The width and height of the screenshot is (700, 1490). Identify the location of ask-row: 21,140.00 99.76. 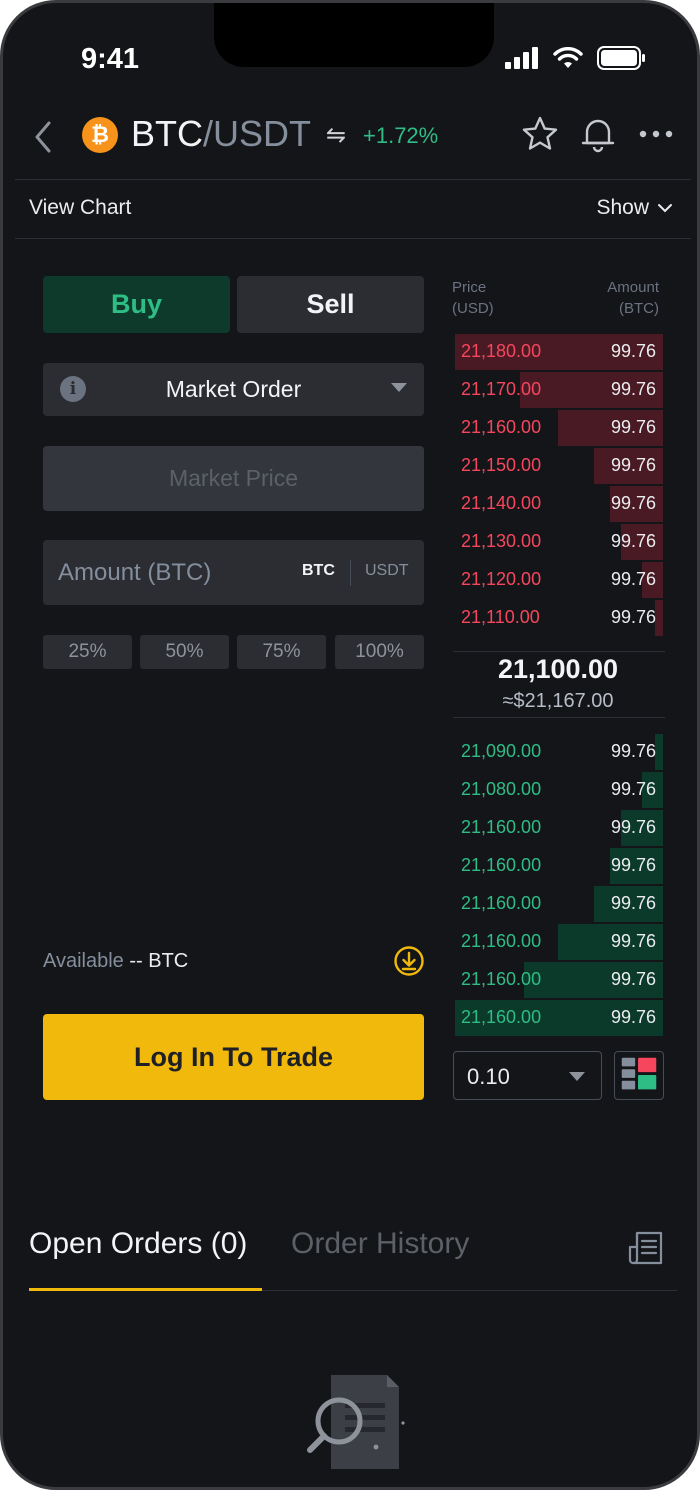
(558, 504).